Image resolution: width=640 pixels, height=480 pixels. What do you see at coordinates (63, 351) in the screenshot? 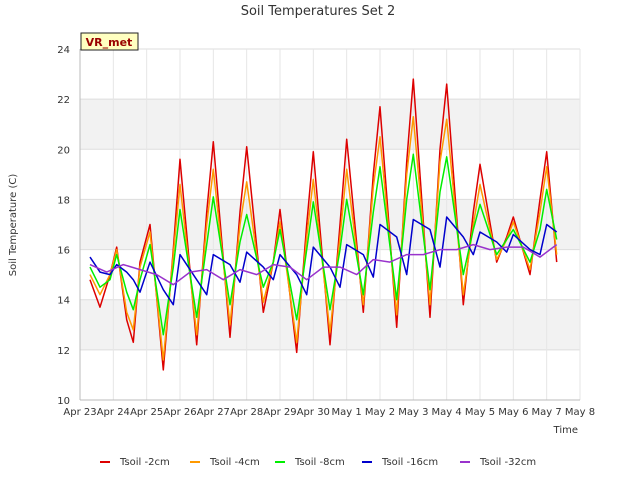
I see `y-tick-label: 12` at bounding box center [63, 351].